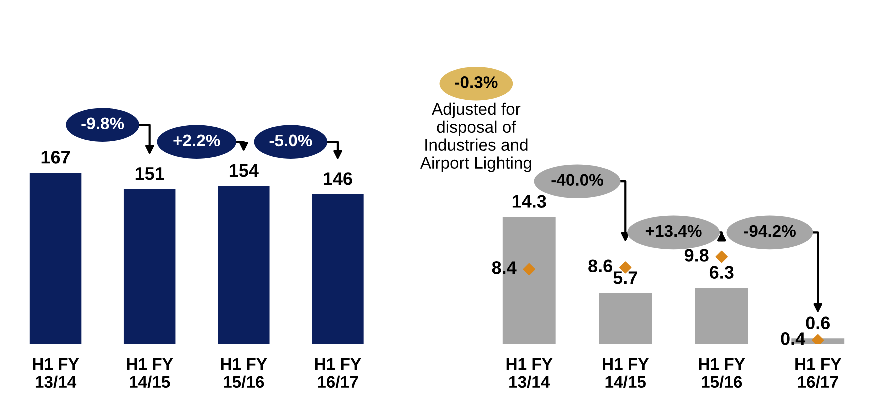  I want to click on text: -0.3%, so click(476, 82).